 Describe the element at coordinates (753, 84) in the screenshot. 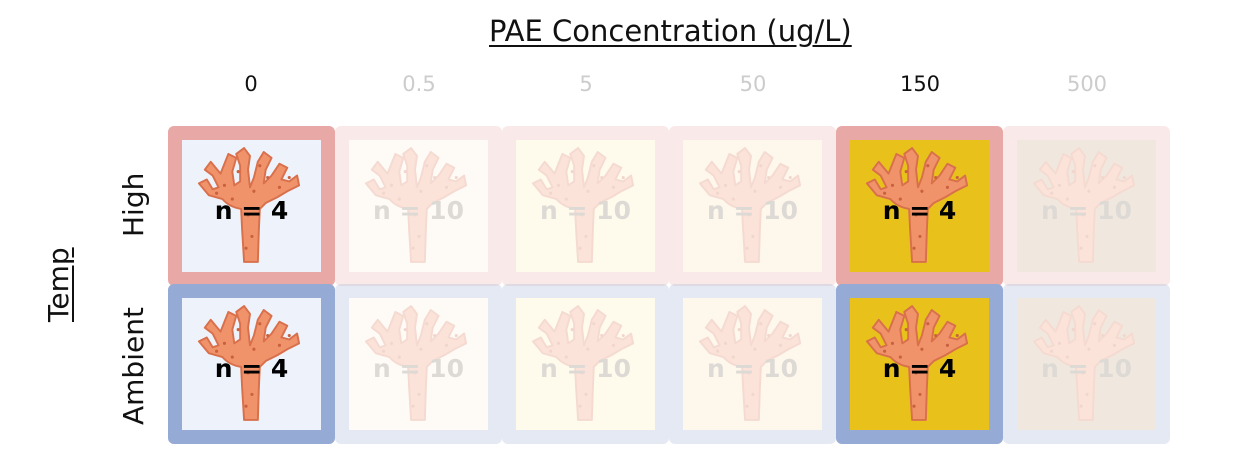

I see `column-label: 50` at that location.